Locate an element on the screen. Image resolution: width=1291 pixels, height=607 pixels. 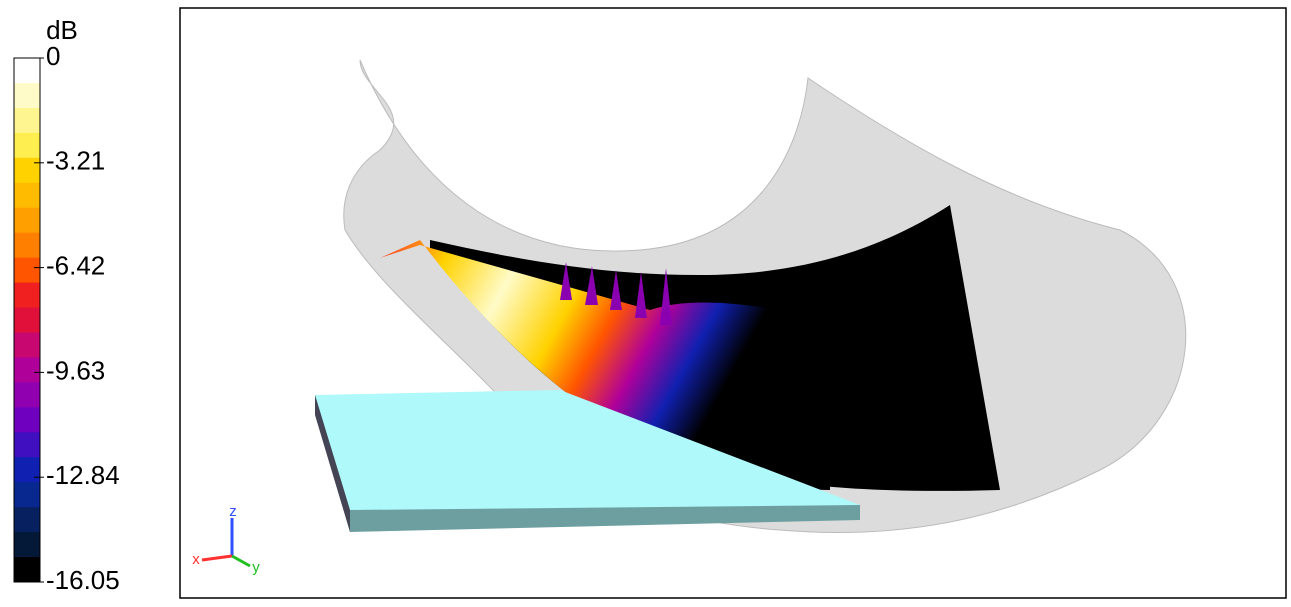
legend-label: -9.63 is located at coordinates (75, 370).